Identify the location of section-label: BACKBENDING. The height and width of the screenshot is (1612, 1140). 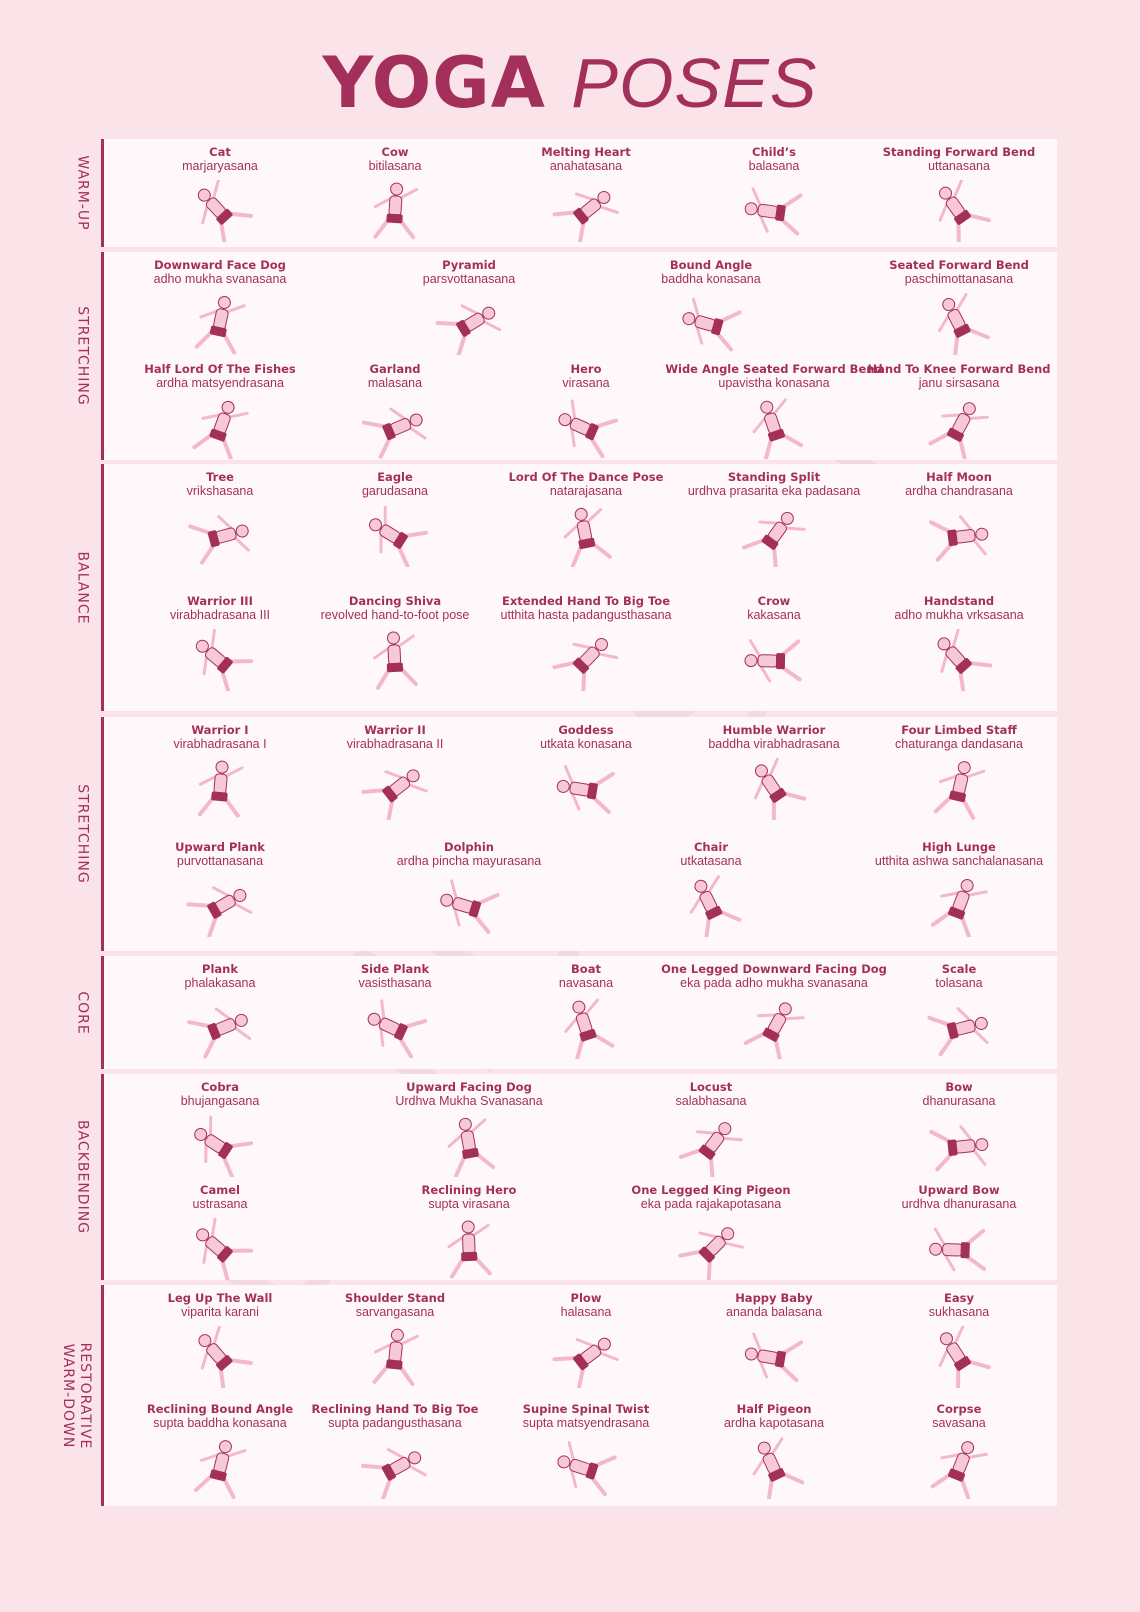
(82, 1177).